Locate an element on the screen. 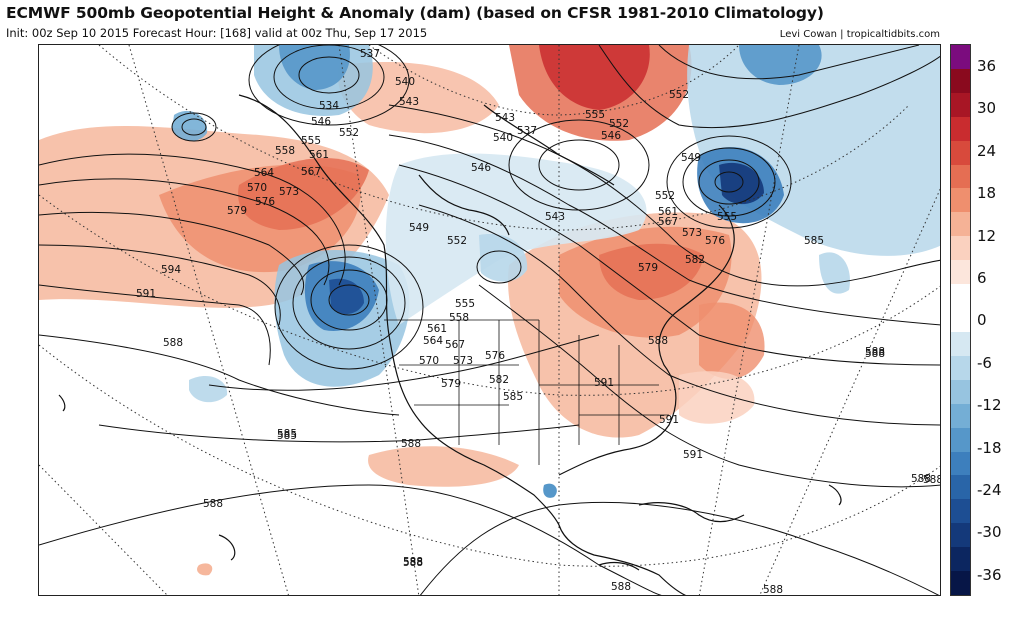 The image size is (1024, 622). contour-label: 540 is located at coordinates (503, 138).